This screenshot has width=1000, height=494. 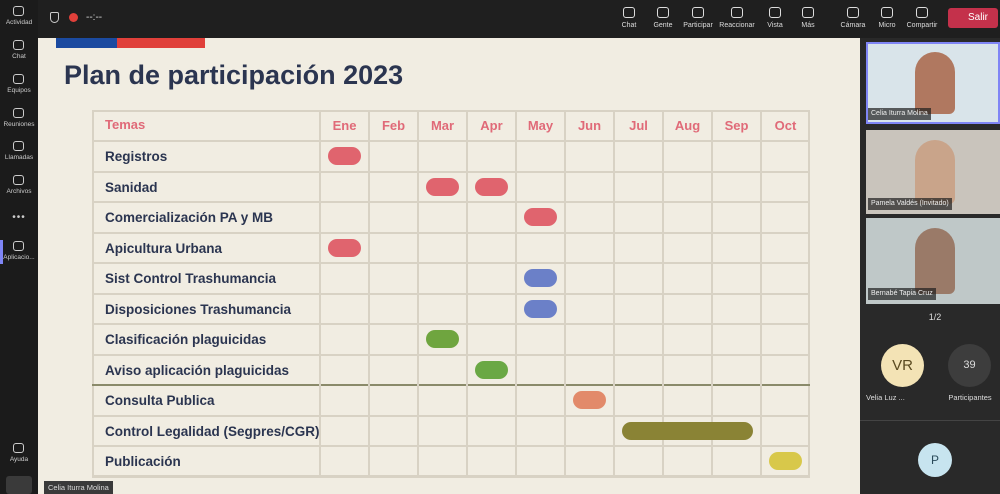 What do you see at coordinates (186, 339) in the screenshot?
I see `topic-label: Clasificación plaguicidas` at bounding box center [186, 339].